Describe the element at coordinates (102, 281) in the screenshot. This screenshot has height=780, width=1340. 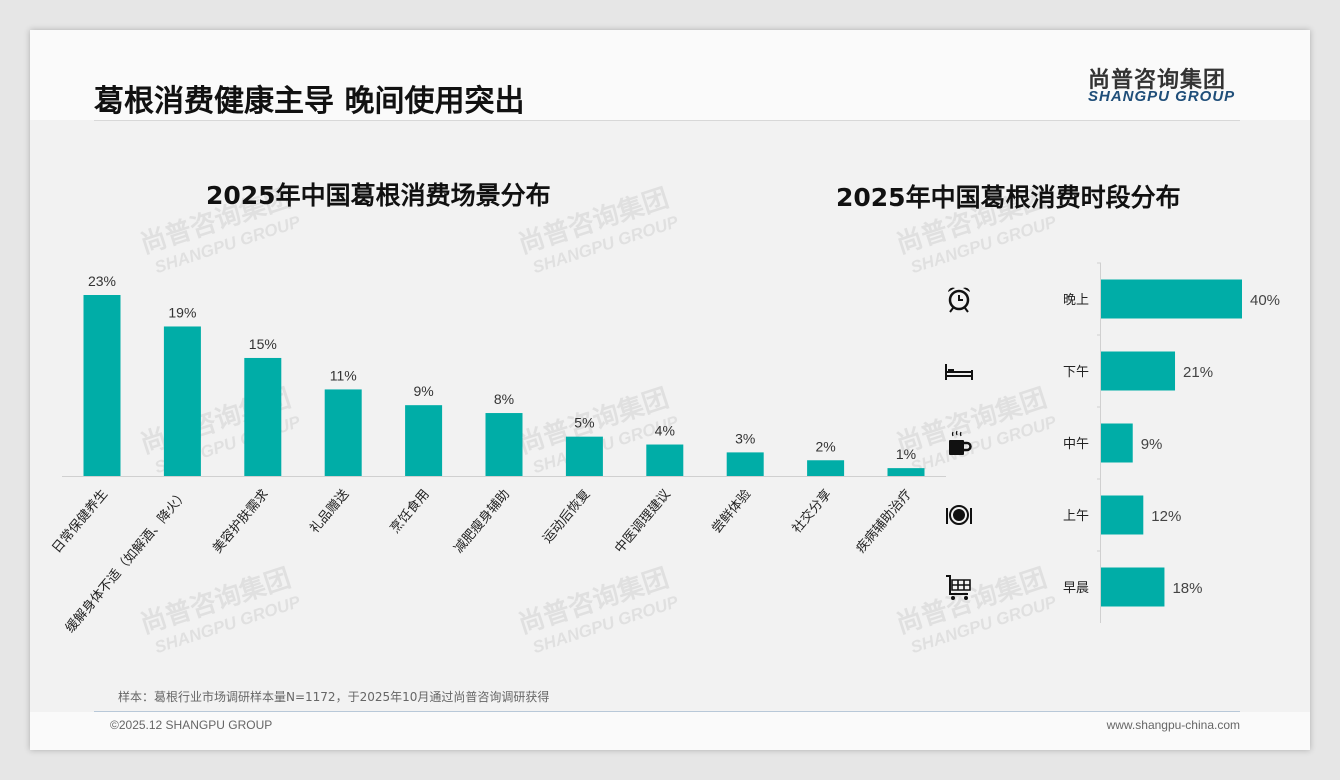
I see `data-label: 23%` at that location.